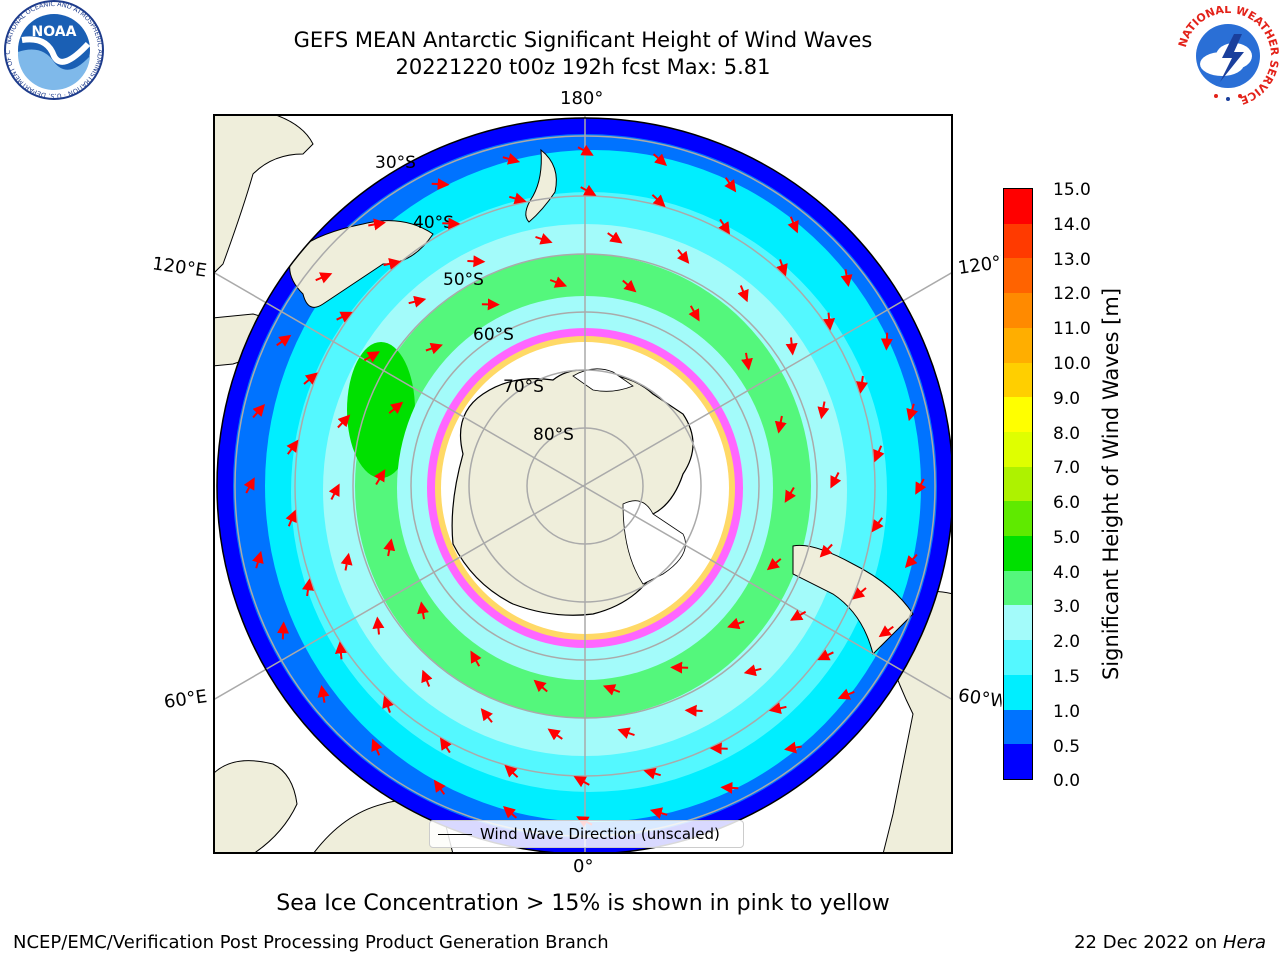 The height and width of the screenshot is (960, 1280). Describe the element at coordinates (1072, 260) in the screenshot. I see `colorbar-tick-label: 13.0` at that location.